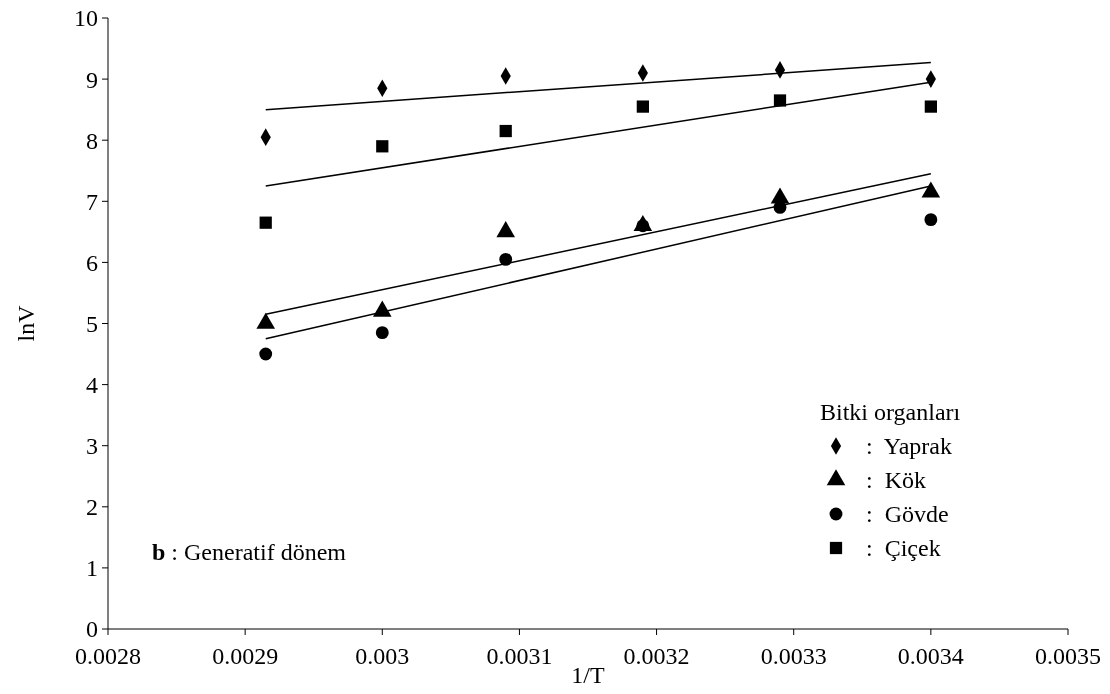 The image size is (1110, 694). What do you see at coordinates (92, 629) in the screenshot?
I see `y-tick-label: 0` at bounding box center [92, 629].